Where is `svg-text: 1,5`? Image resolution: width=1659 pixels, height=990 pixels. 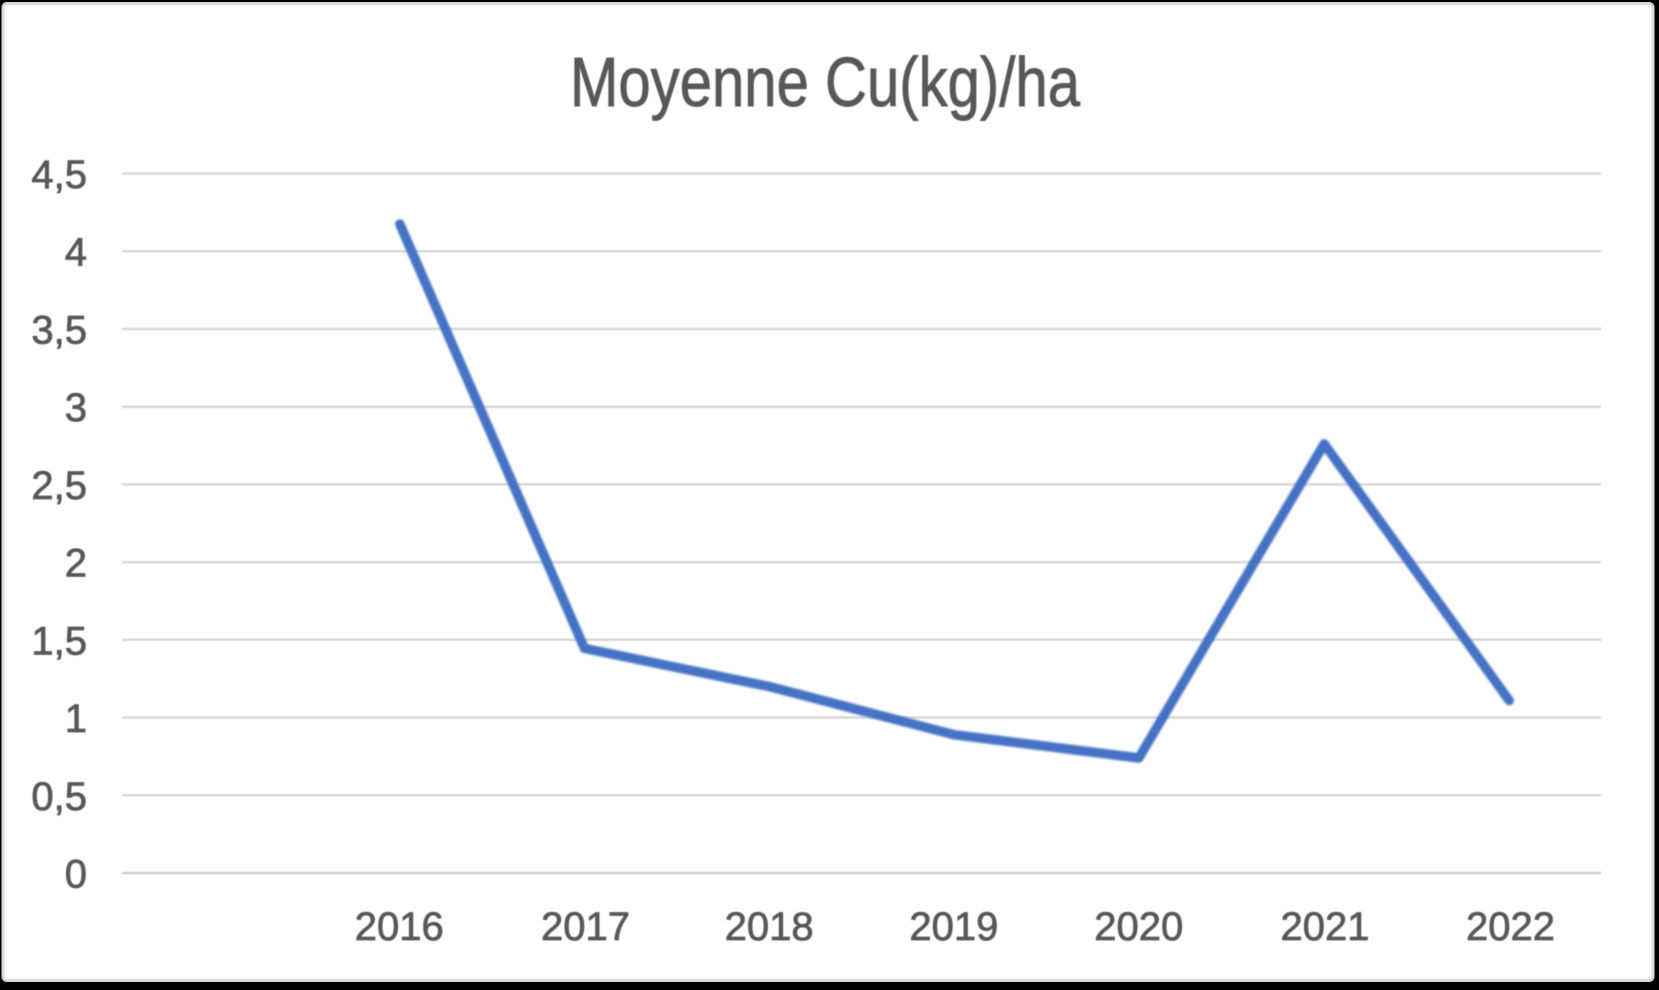 svg-text: 1,5 is located at coordinates (59, 641).